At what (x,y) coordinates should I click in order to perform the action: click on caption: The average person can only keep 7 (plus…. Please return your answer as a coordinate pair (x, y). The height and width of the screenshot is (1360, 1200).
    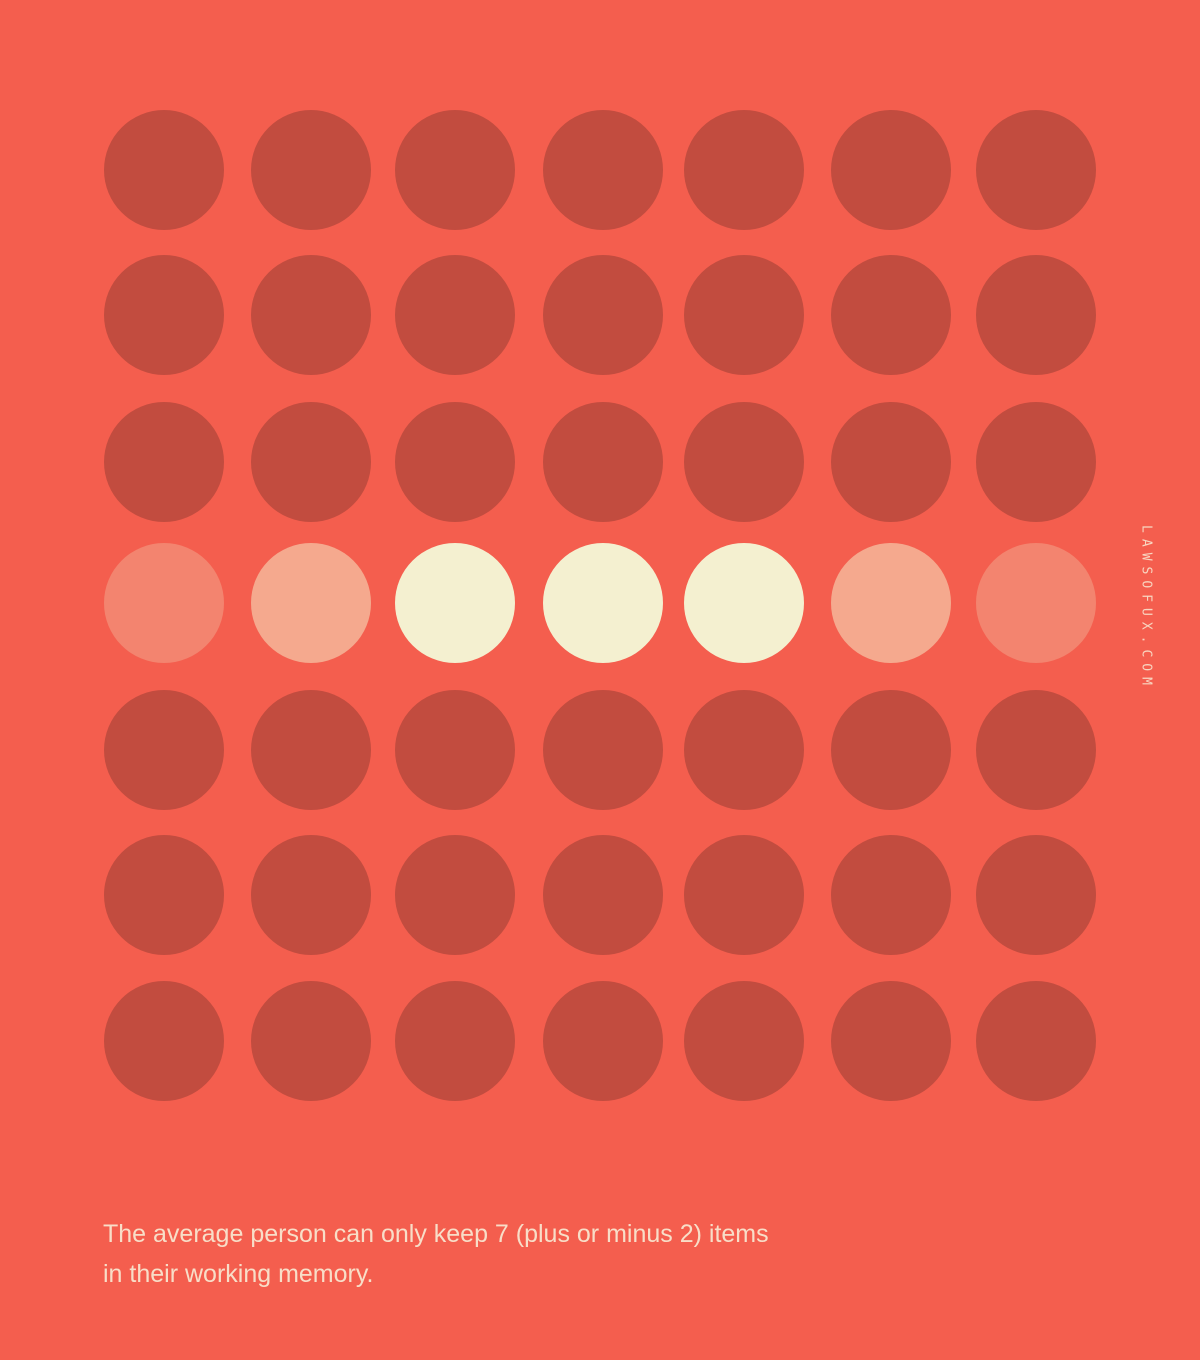
    Looking at the image, I should click on (513, 1254).